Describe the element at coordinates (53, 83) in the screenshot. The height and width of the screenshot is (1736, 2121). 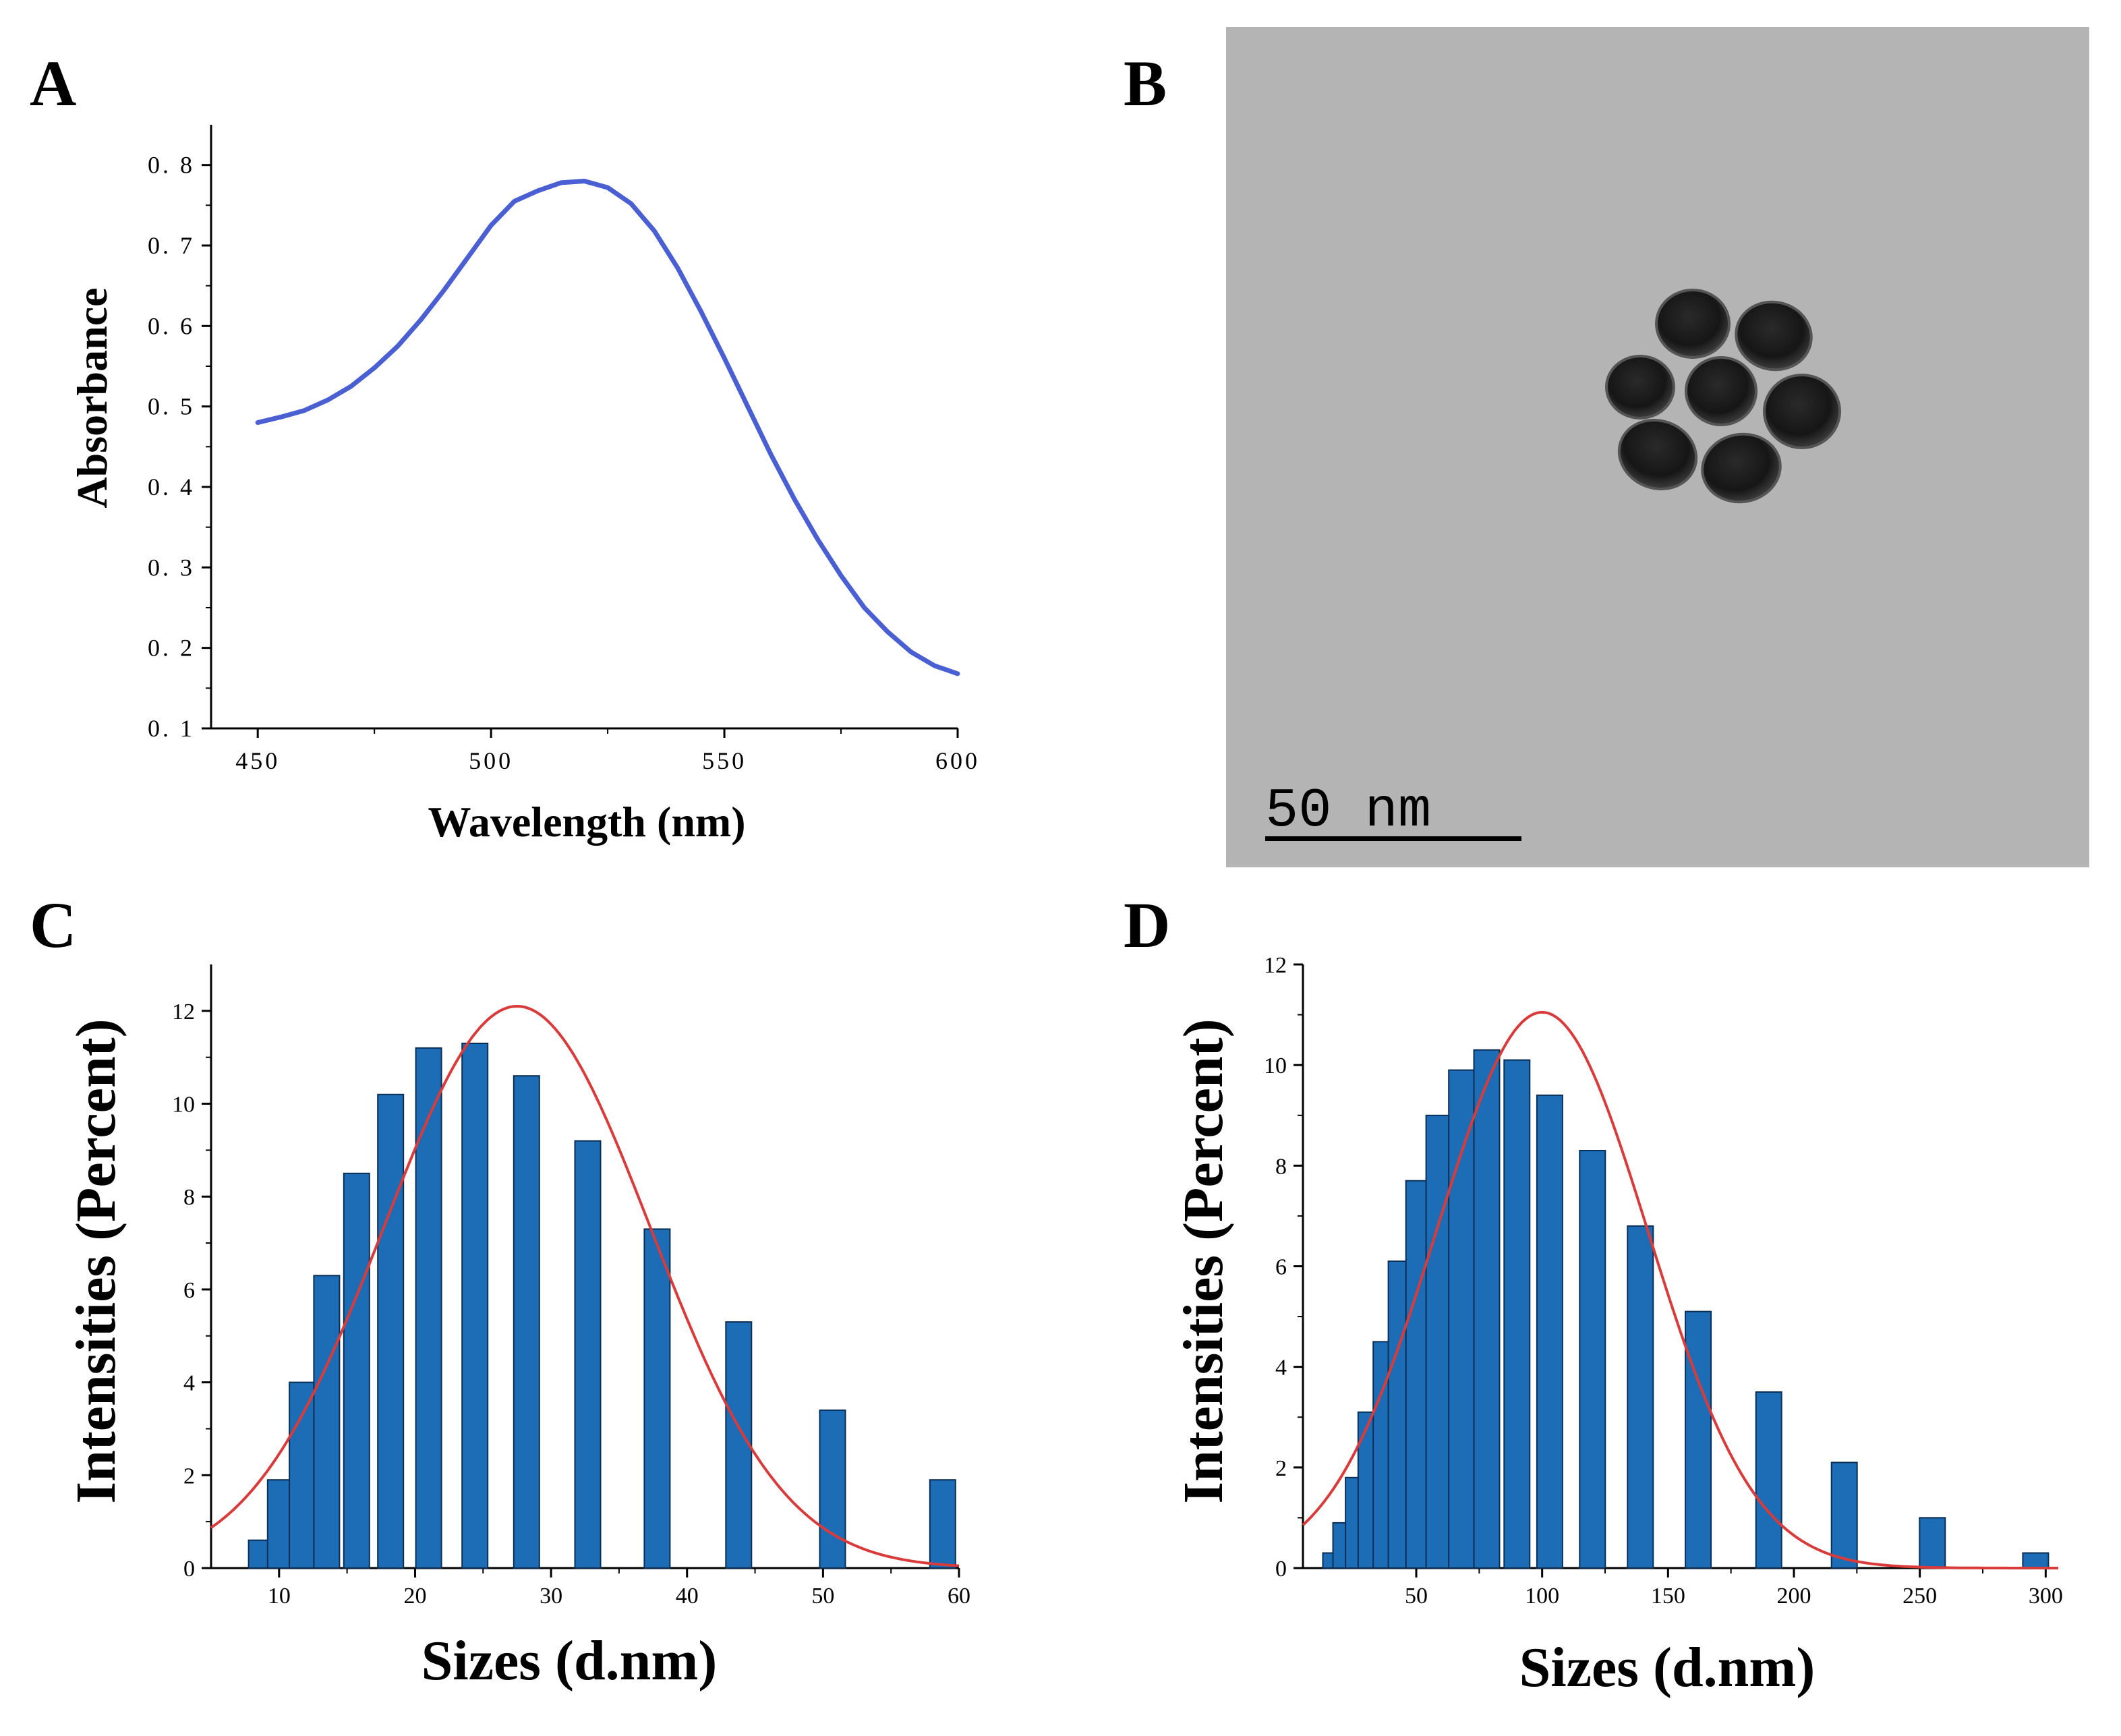
I see `panel-label-a: A` at that location.